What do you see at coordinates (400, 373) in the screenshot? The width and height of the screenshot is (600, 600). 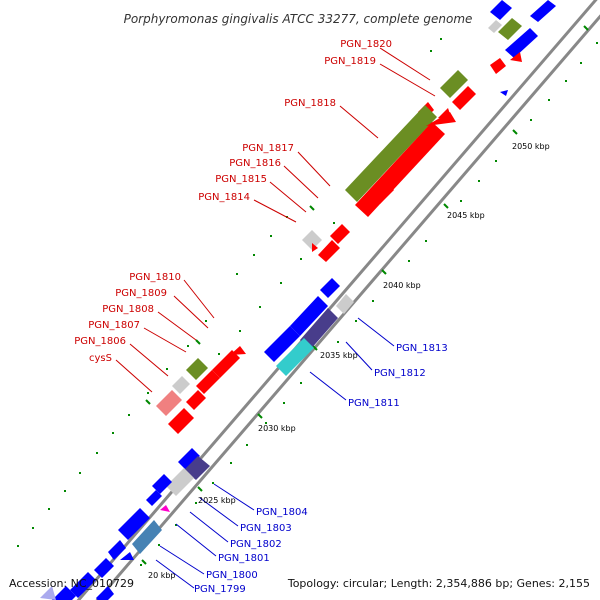 I see `gene-label: PGN_1812` at bounding box center [400, 373].